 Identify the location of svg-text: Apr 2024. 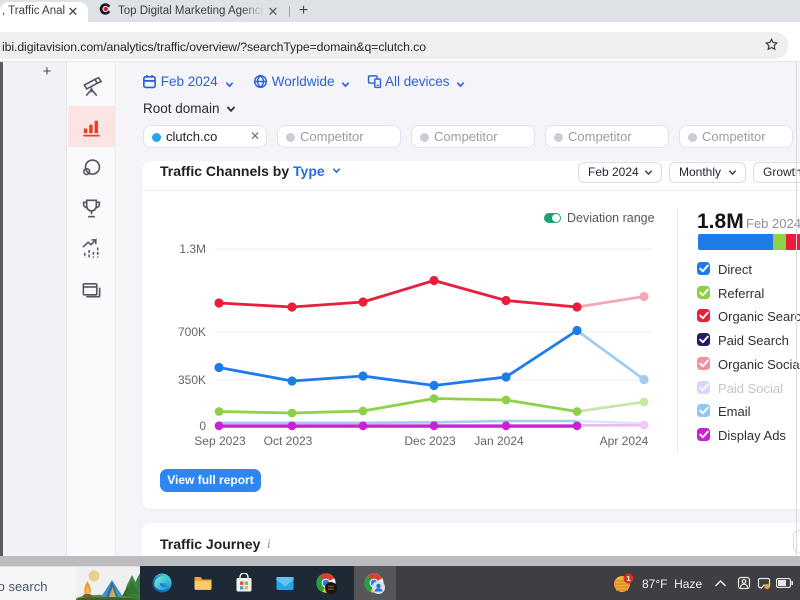
(624, 441).